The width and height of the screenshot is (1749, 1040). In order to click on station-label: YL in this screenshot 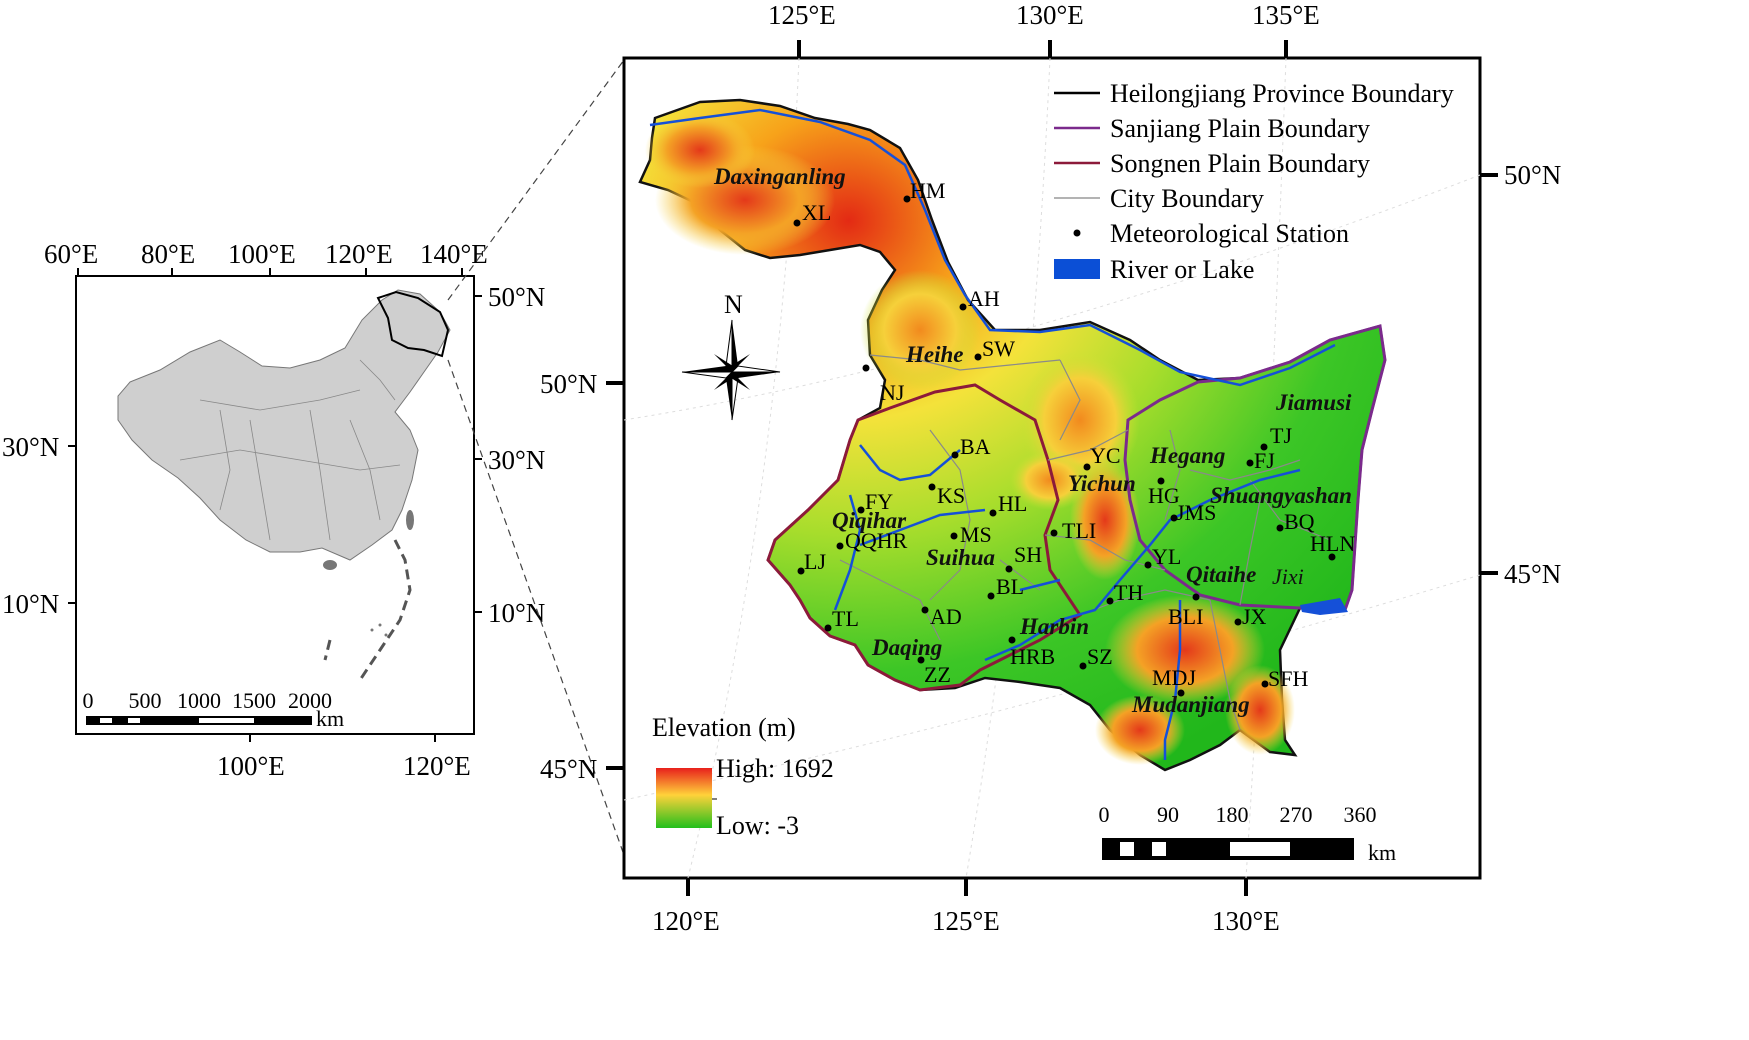, I will do `click(1166, 556)`.